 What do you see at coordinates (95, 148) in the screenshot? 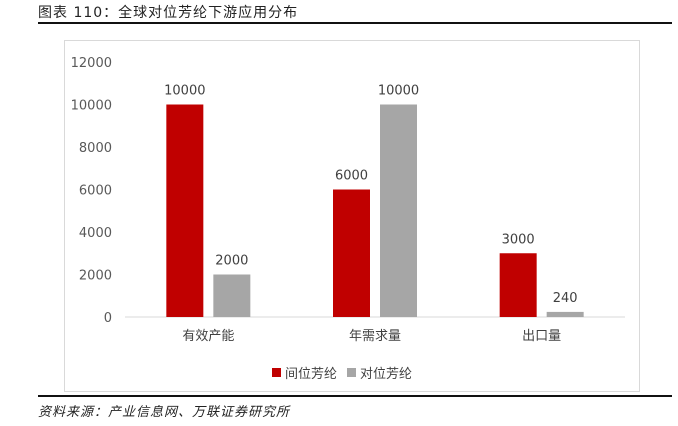
I see `y-tick-label-4: 8000` at bounding box center [95, 148].